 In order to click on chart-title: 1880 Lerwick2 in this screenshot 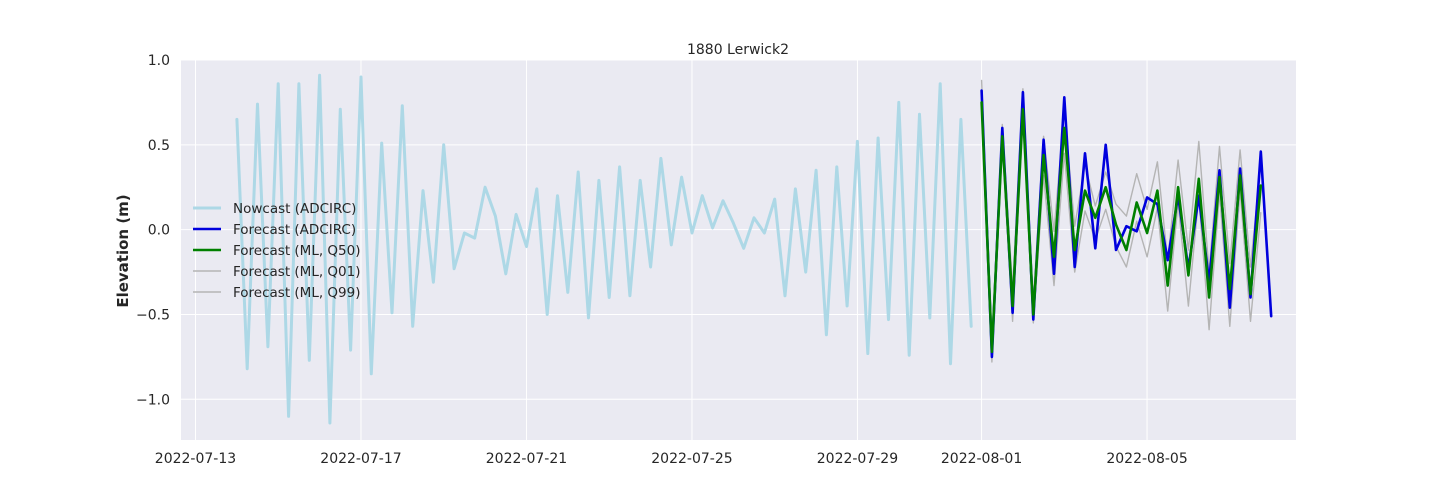, I will do `click(738, 50)`.